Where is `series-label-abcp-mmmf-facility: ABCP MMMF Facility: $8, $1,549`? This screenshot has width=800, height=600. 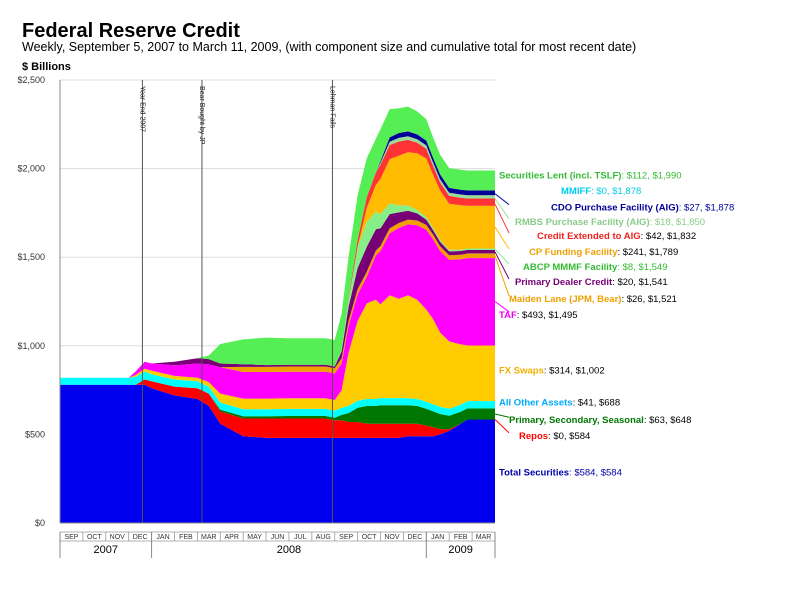
series-label-abcp-mmmf-facility: ABCP MMMF Facility: $8, $1,549 is located at coordinates (595, 267).